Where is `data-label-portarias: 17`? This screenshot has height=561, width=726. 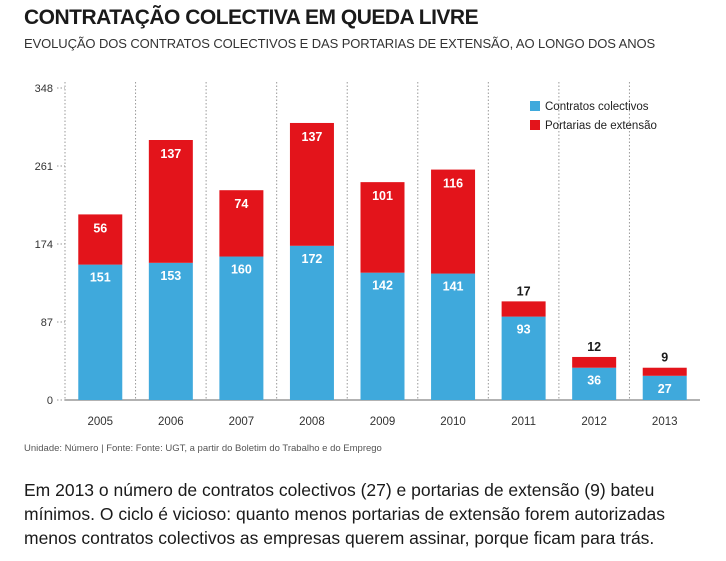
data-label-portarias: 17 is located at coordinates (524, 291).